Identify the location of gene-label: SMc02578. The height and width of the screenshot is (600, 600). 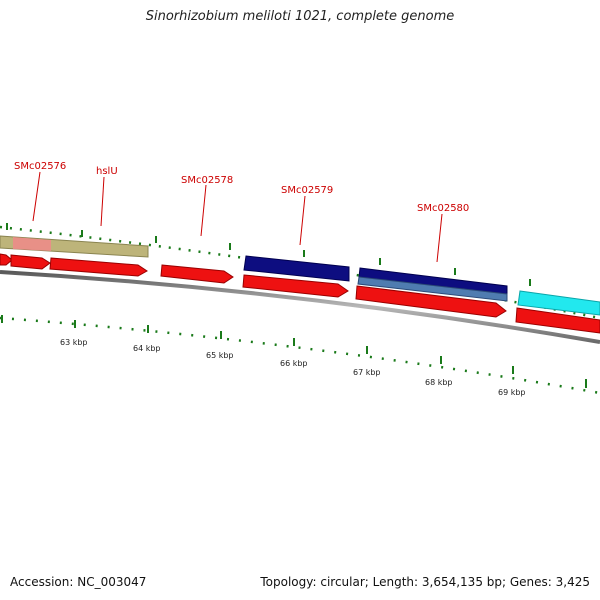
(207, 180).